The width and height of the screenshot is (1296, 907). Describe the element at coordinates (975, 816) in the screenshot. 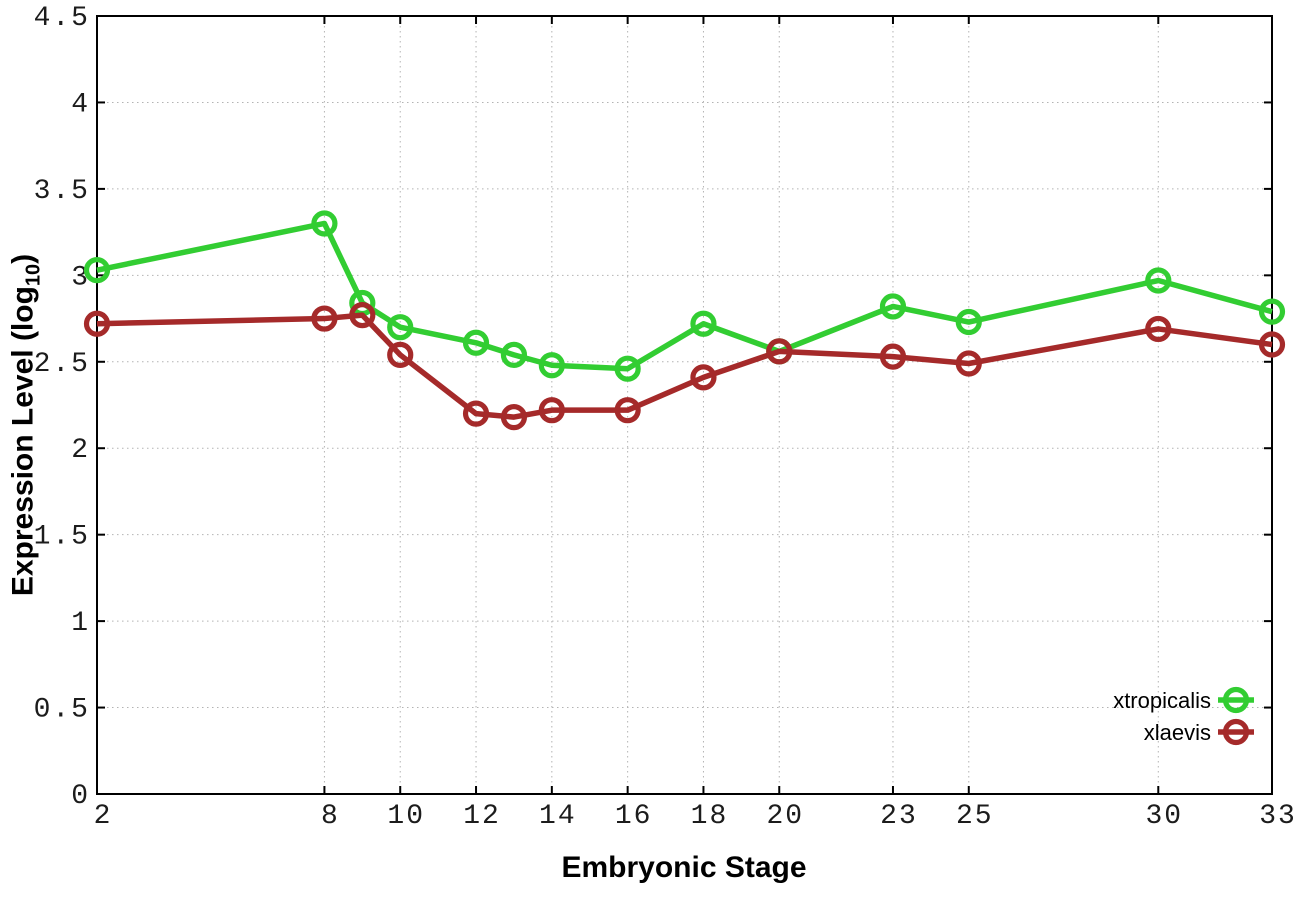

I see `x-tick-label: 25` at that location.